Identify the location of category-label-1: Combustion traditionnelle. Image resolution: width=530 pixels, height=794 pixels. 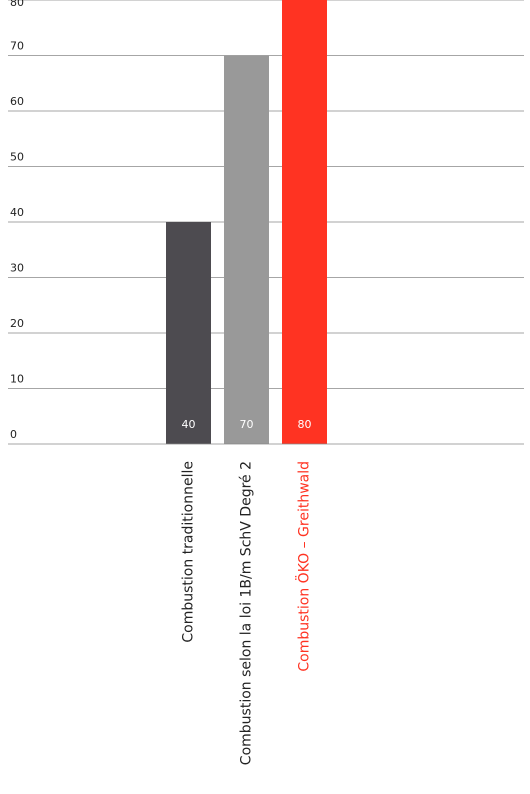
(189, 552).